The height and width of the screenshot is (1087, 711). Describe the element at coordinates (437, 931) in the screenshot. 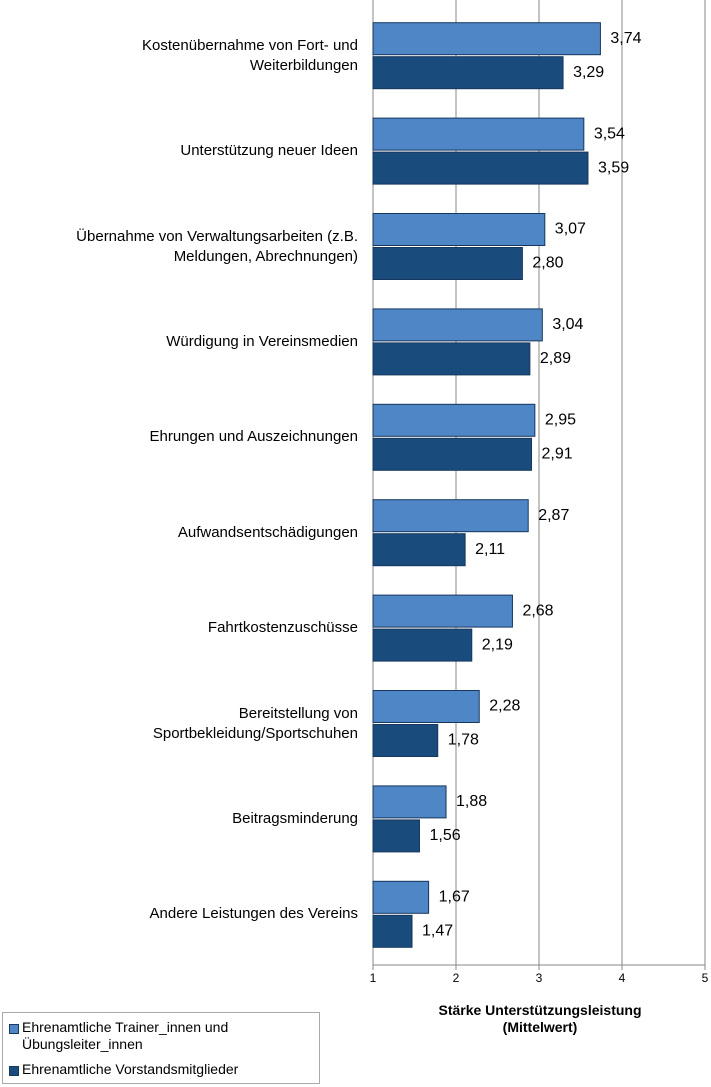

I see `data-label: 1,47` at that location.